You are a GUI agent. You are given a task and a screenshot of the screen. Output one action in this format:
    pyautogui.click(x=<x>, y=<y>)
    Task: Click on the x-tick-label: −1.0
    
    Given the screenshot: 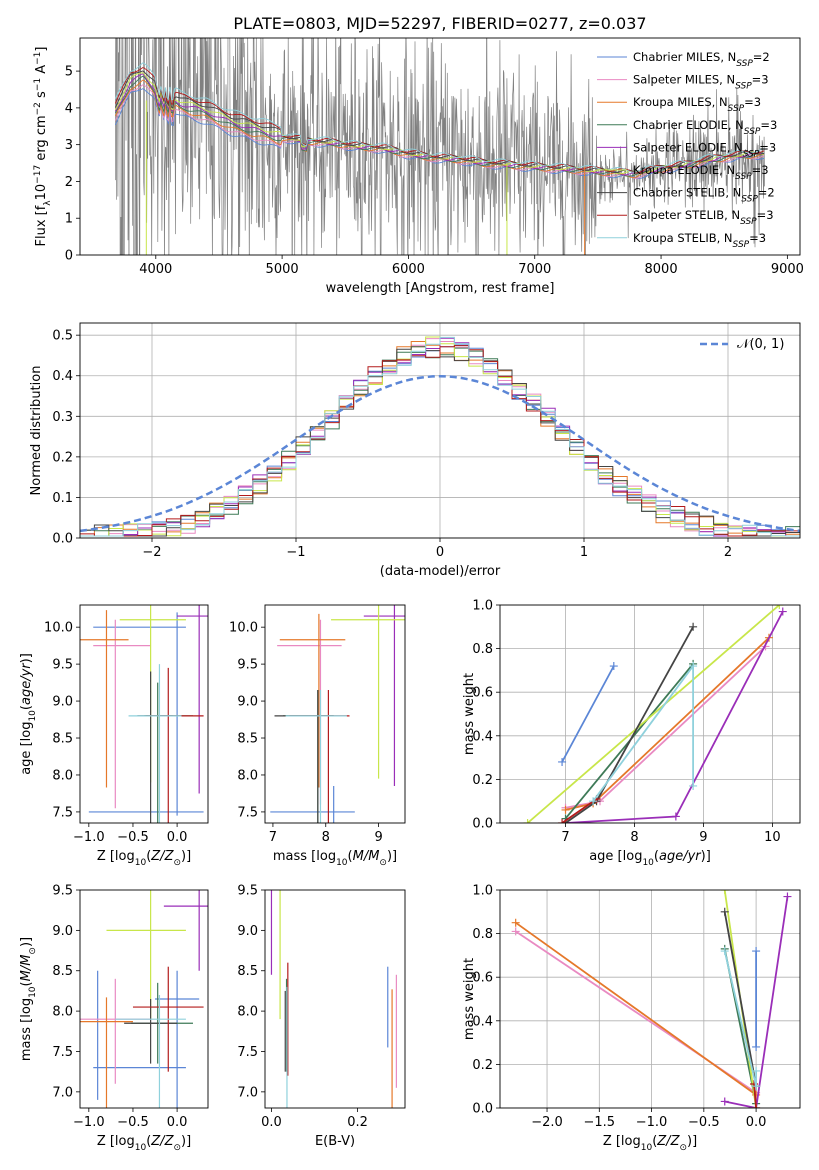 What is the action you would take?
    pyautogui.click(x=89, y=837)
    